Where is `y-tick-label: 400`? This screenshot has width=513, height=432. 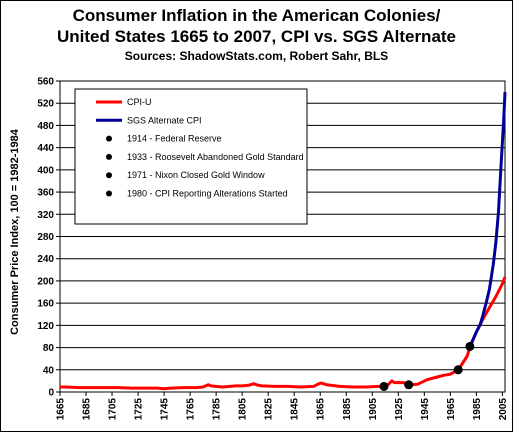
y-tick-label: 400 is located at coordinates (45, 170).